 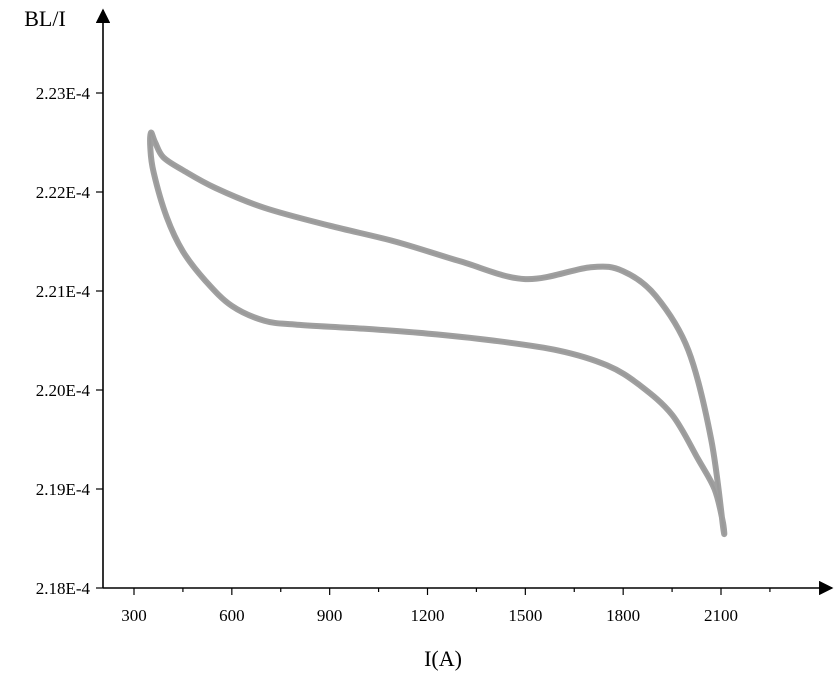 What do you see at coordinates (45, 18) in the screenshot?
I see `y-axis-title: BL/I` at bounding box center [45, 18].